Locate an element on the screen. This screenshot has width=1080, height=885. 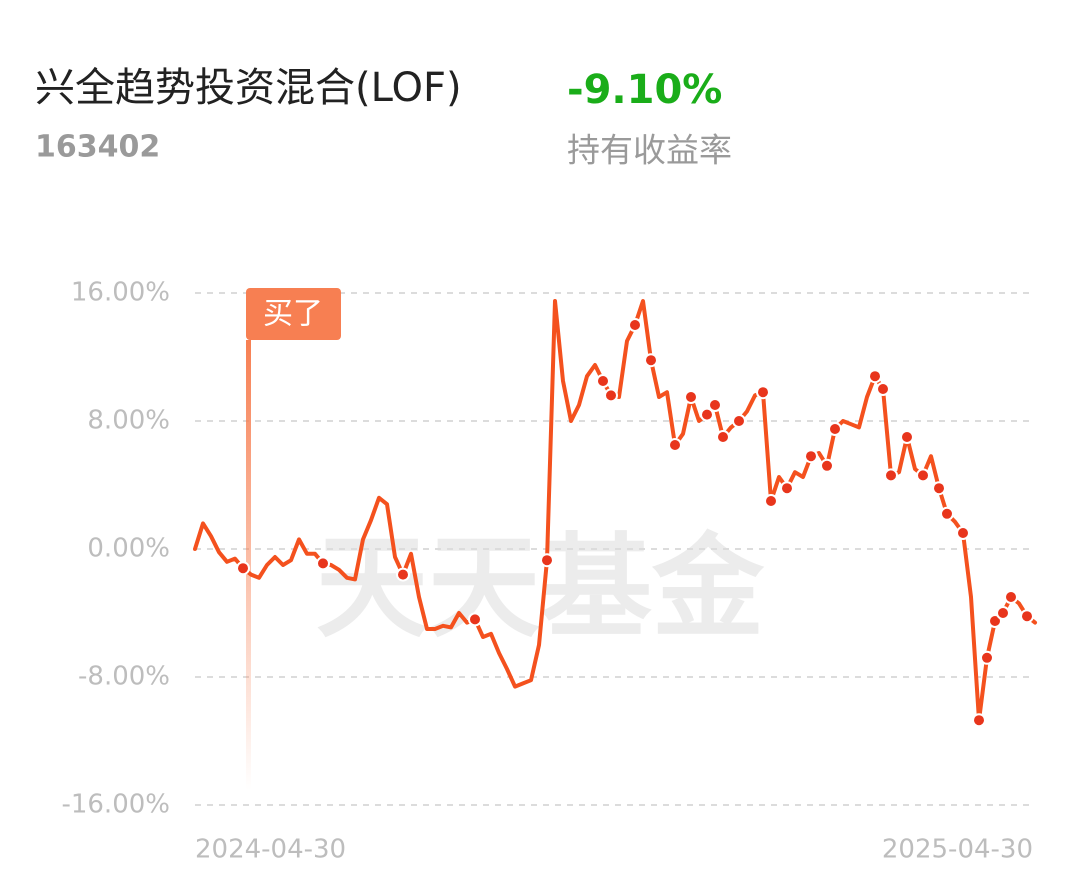
y-tick-label: -8.00% is located at coordinates (124, 677).